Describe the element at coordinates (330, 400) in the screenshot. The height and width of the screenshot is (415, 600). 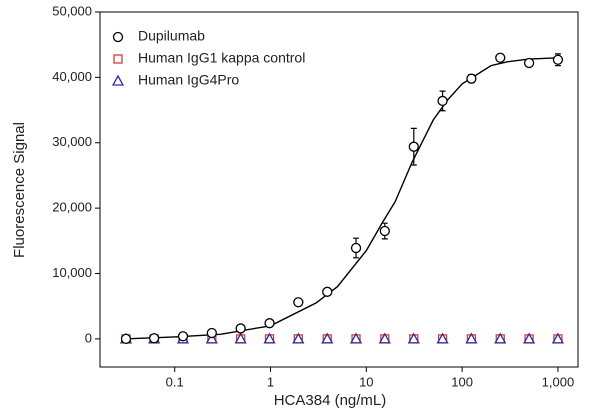
I see `x-axis-label: HCA384 (ng/mL)` at that location.